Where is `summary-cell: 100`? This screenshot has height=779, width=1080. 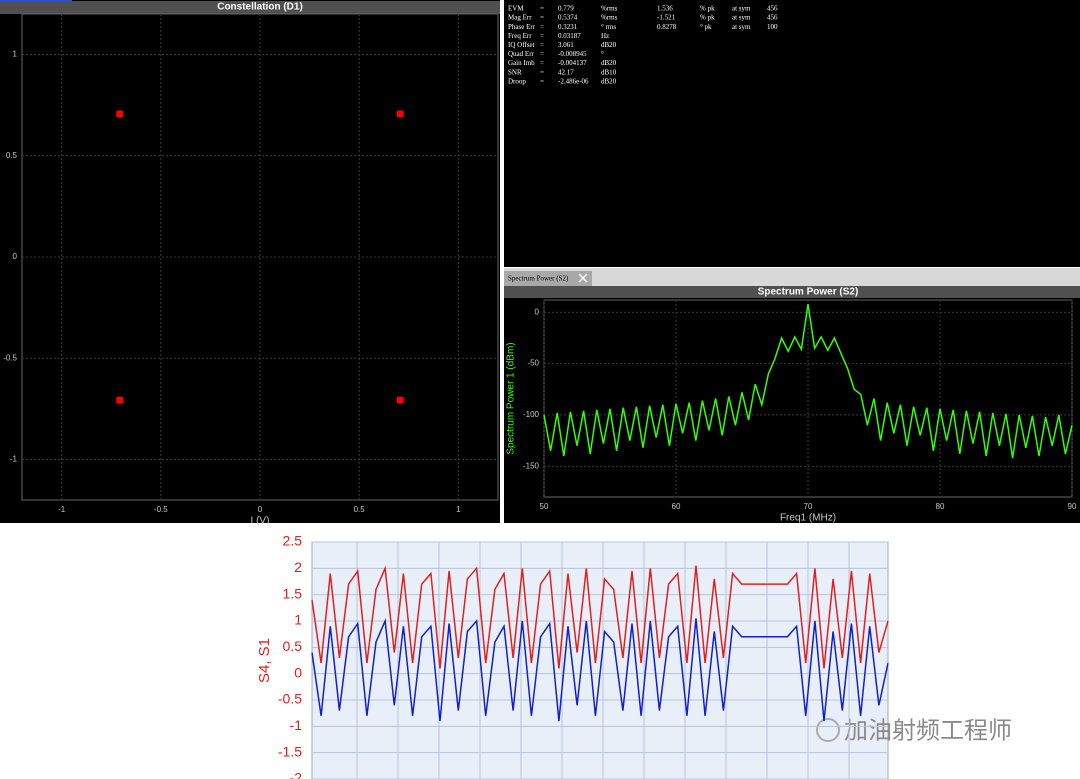 summary-cell: 100 is located at coordinates (772, 27).